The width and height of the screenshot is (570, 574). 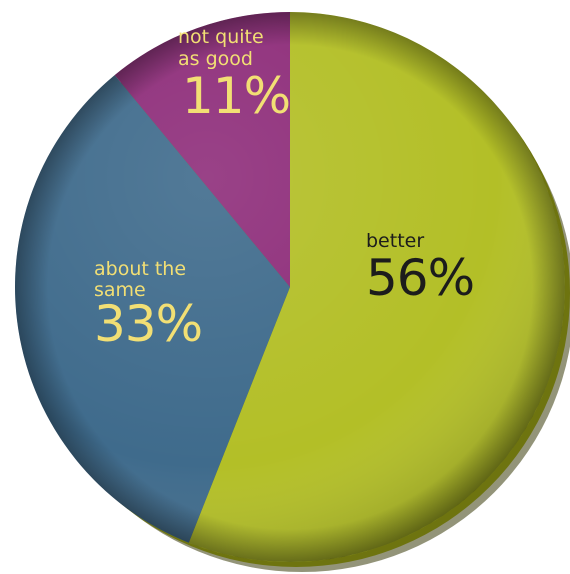 I want to click on slice-category-not-quite-as-good: not quite as good, so click(x=221, y=48).